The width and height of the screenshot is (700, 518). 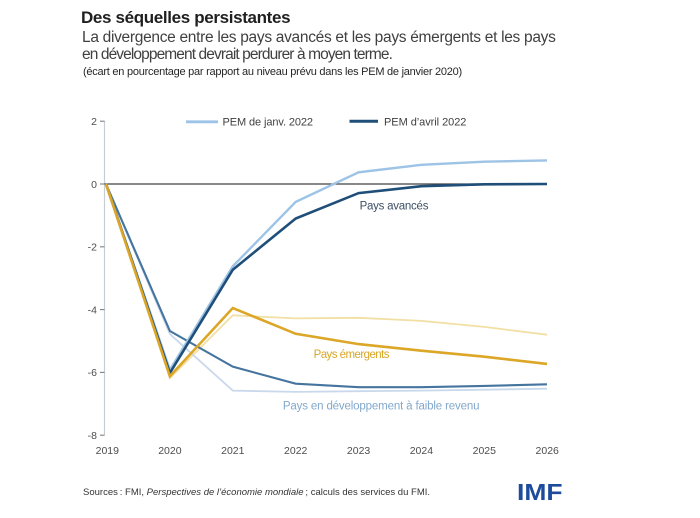 I want to click on svg-text: 2023, so click(x=359, y=451).